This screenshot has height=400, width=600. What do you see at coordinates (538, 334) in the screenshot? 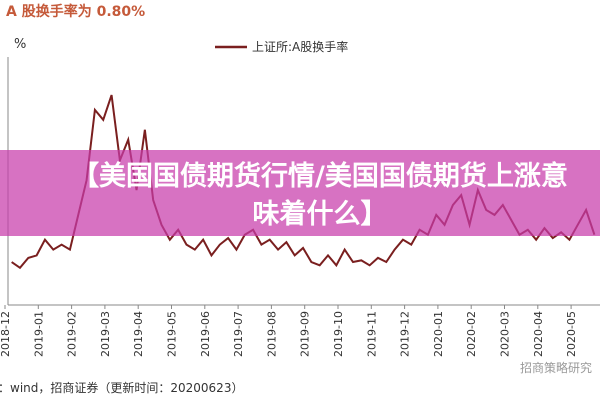
I see `x-tick-label: 2020-04` at bounding box center [538, 334].